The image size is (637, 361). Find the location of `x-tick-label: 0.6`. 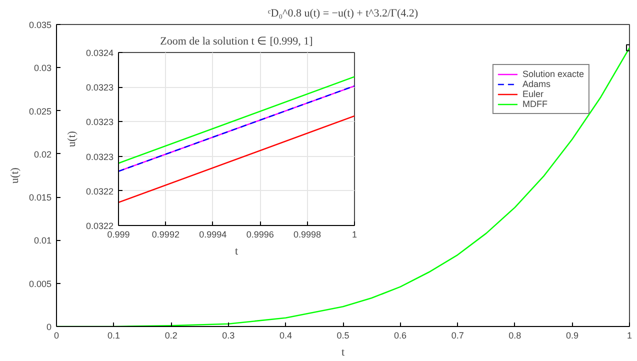

x-tick-label: 0.6 is located at coordinates (400, 335).